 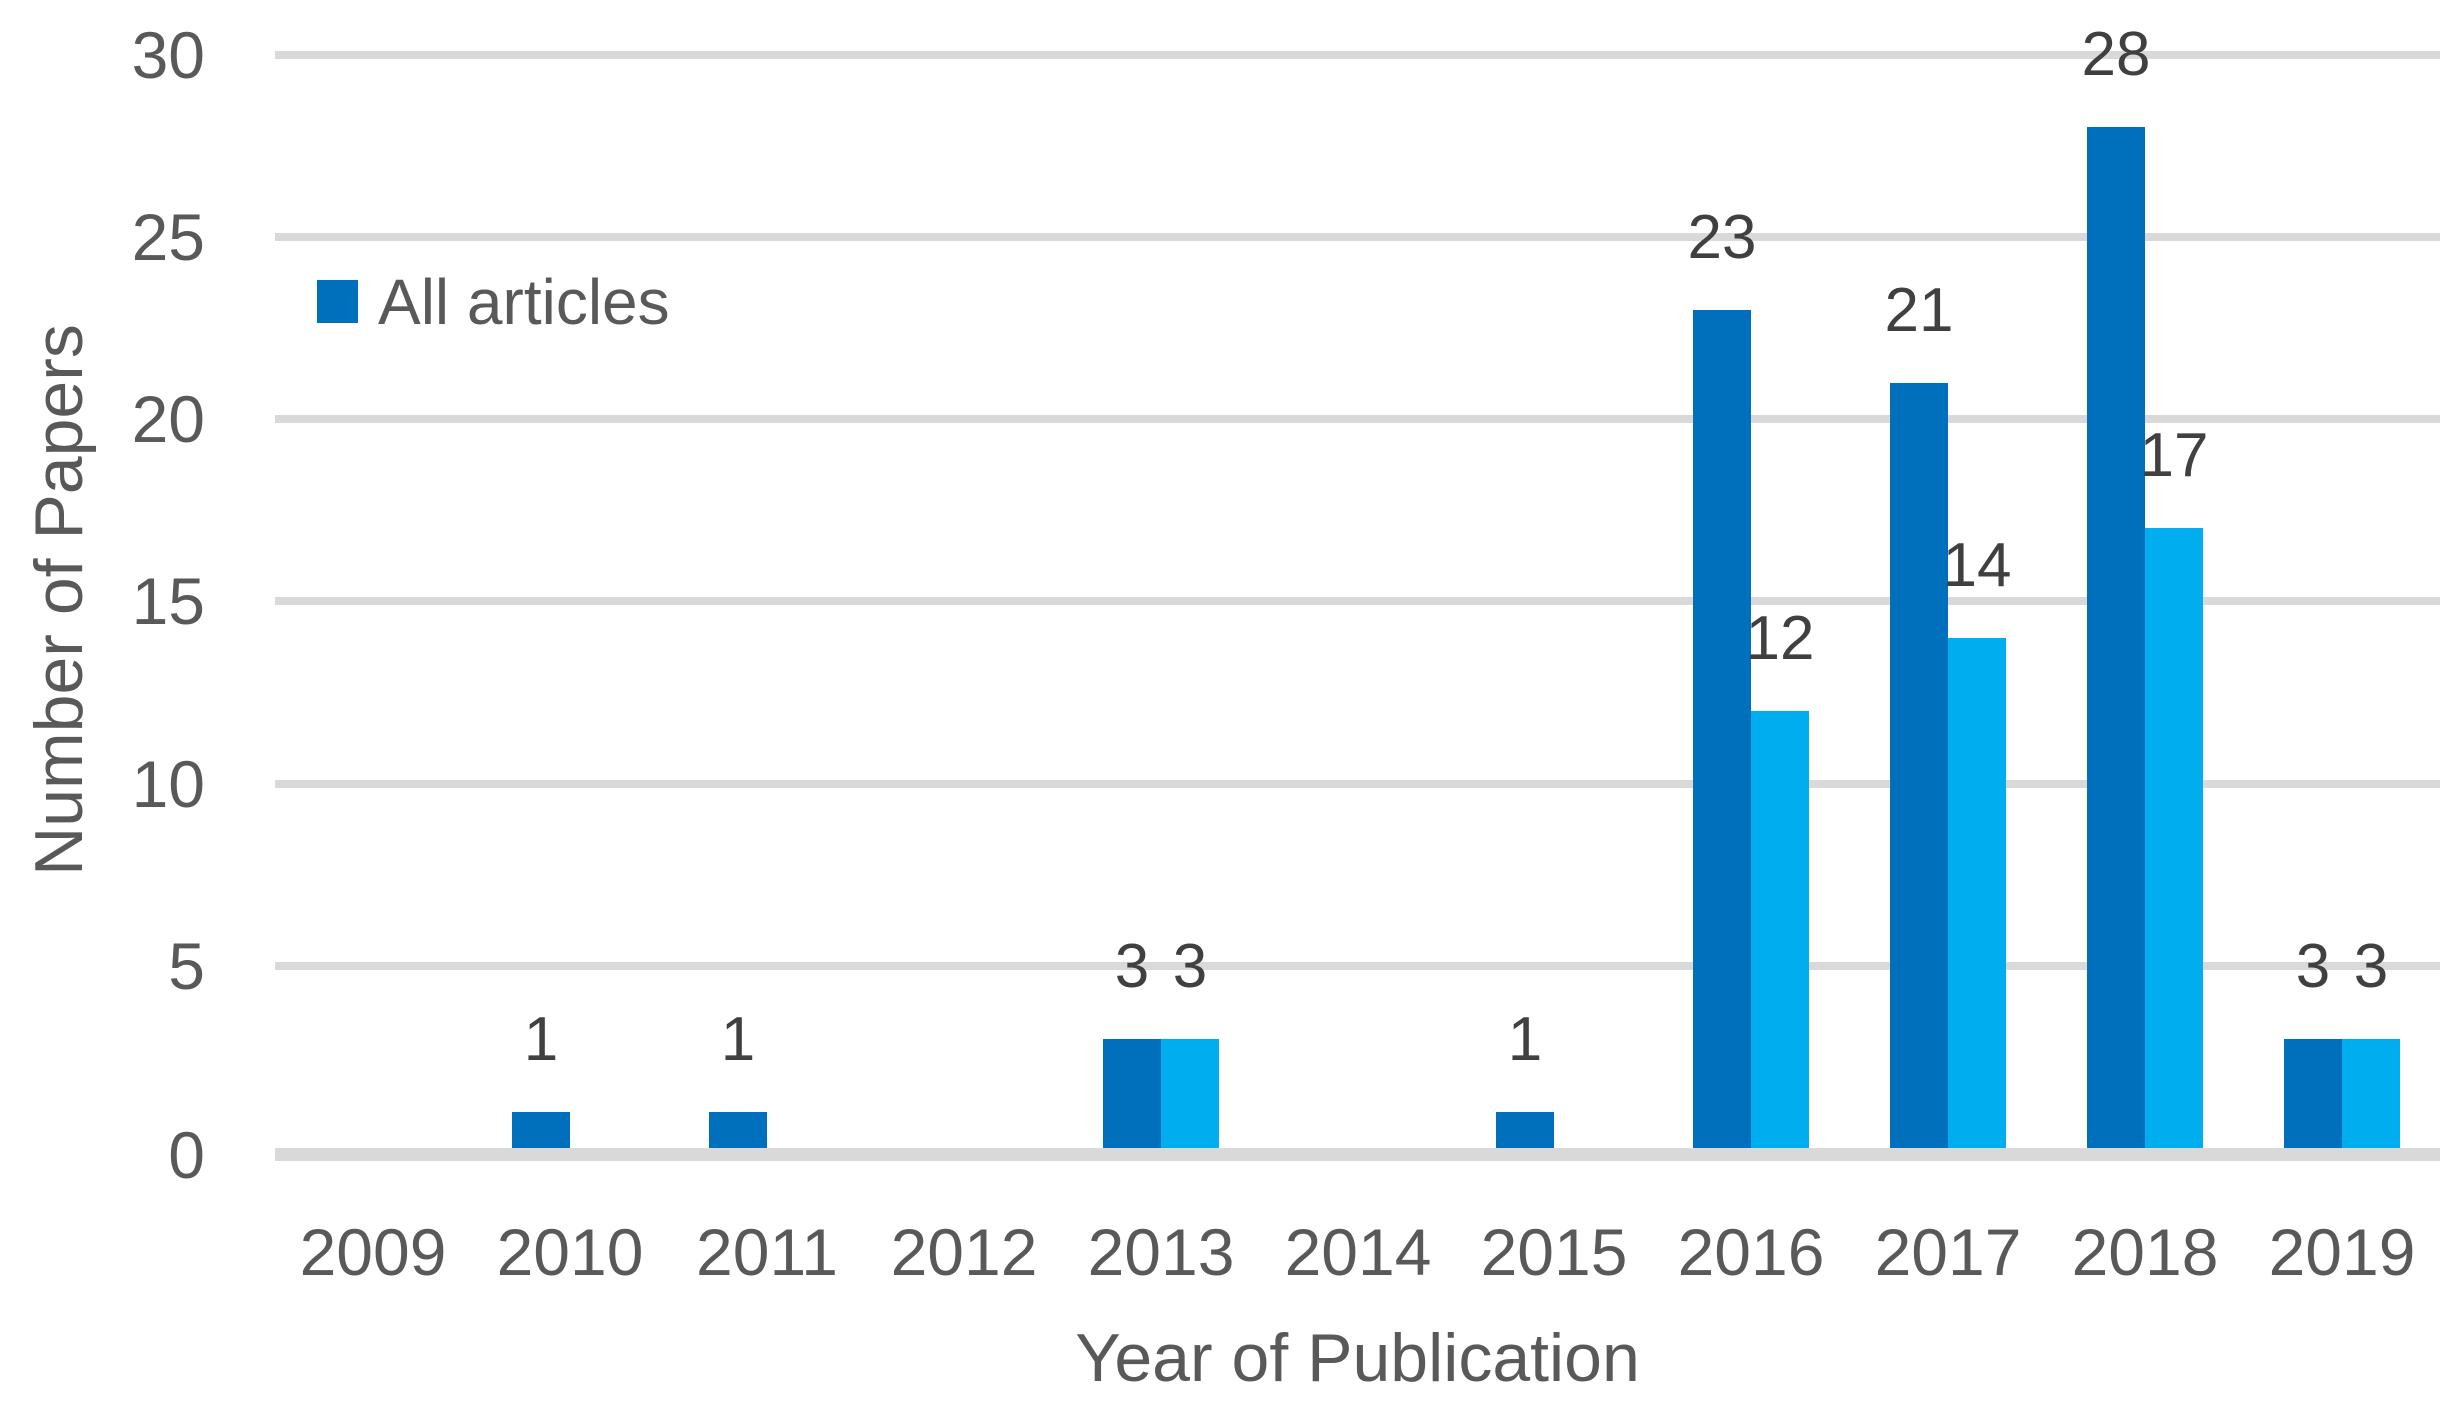 What do you see at coordinates (1357, 1154) in the screenshot?
I see `x-axis-line` at bounding box center [1357, 1154].